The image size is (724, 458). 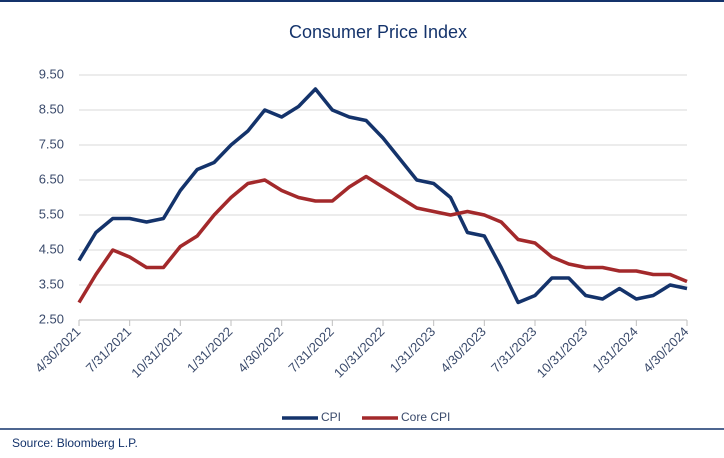 What do you see at coordinates (51, 108) in the screenshot?
I see `y-tick-label: 8.50` at bounding box center [51, 108].